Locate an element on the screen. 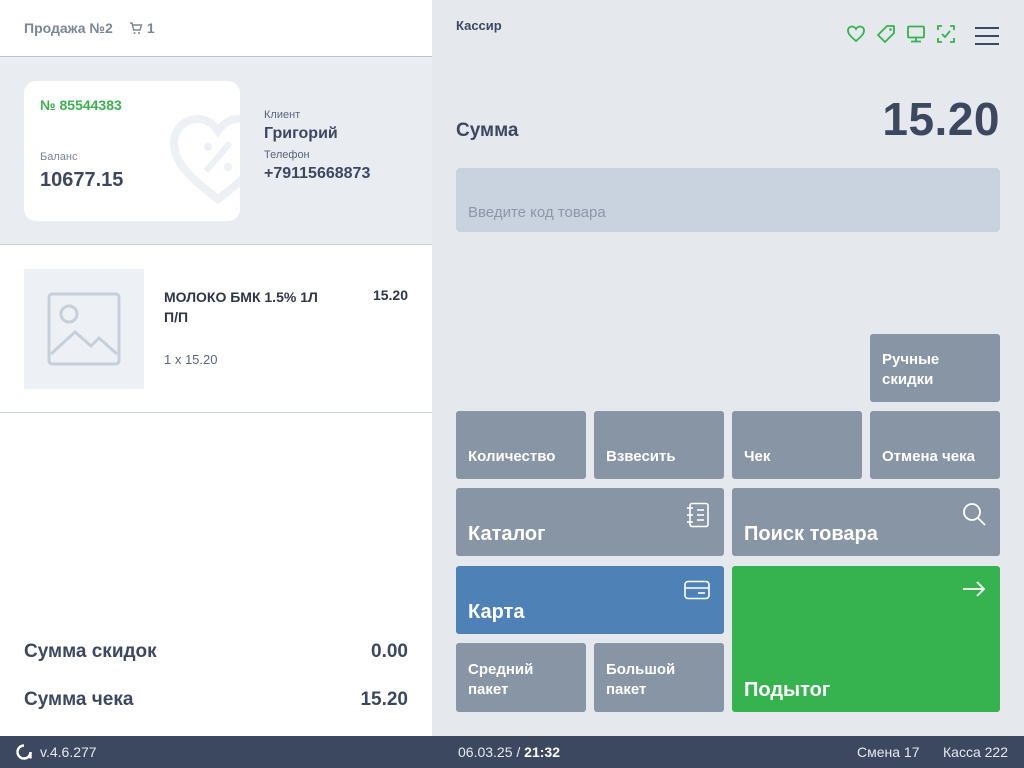  register-text: Касса 222 is located at coordinates (975, 752).